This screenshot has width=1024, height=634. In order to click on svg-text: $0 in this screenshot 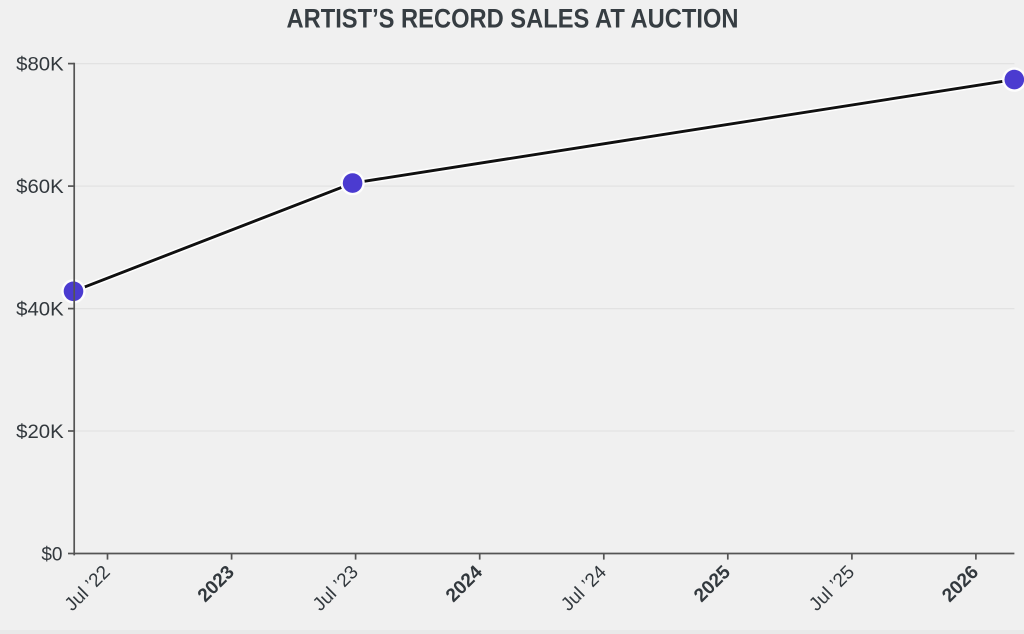, I will do `click(51, 554)`.